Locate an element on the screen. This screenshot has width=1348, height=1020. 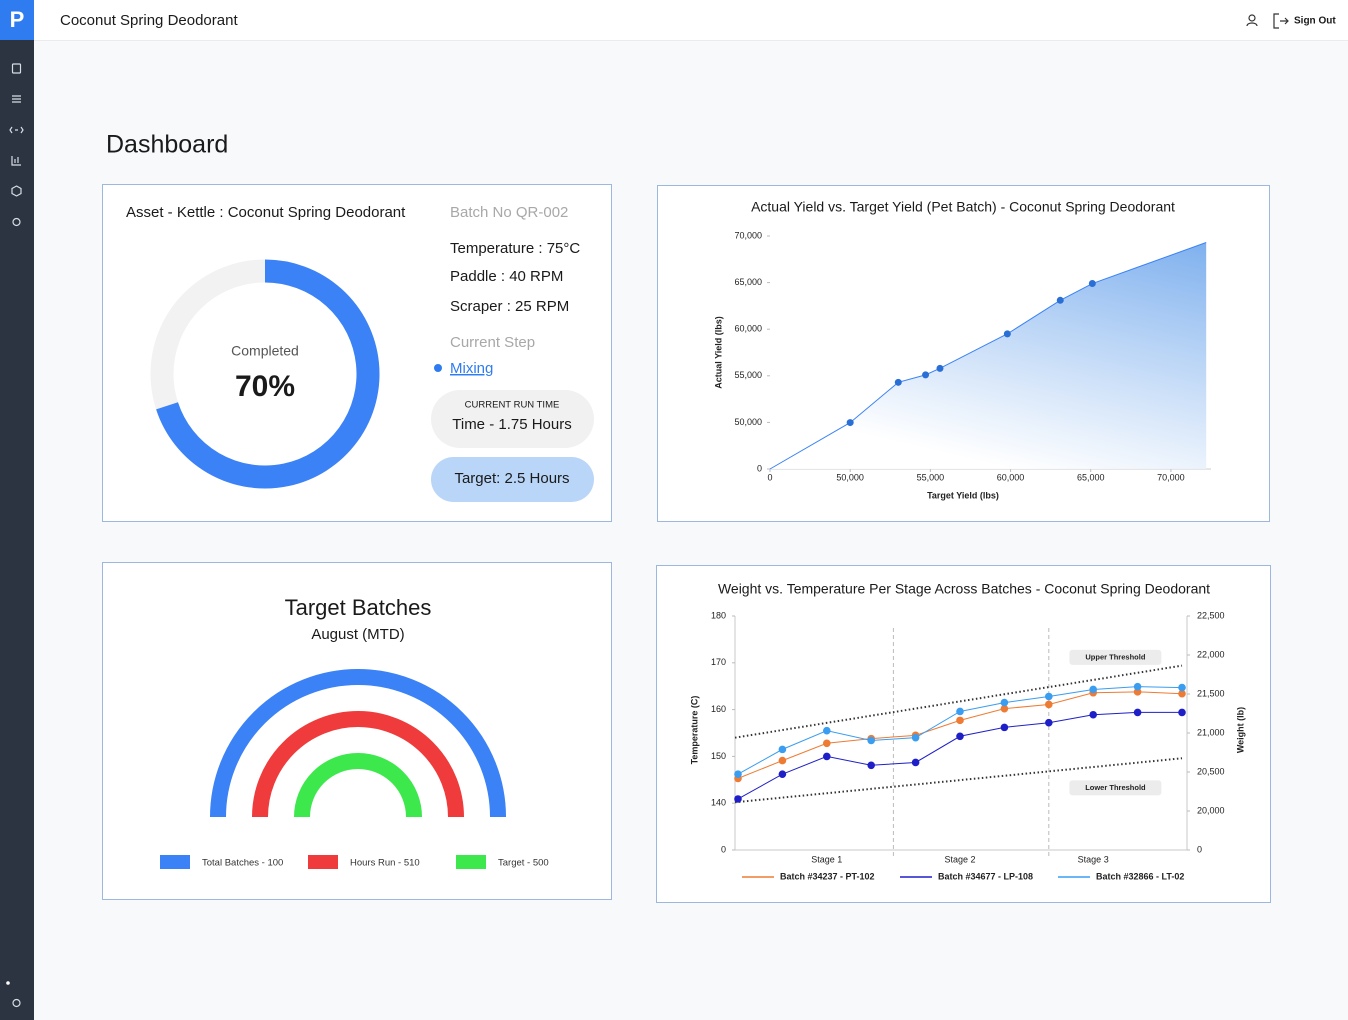
sidebar is located at coordinates (17, 510).